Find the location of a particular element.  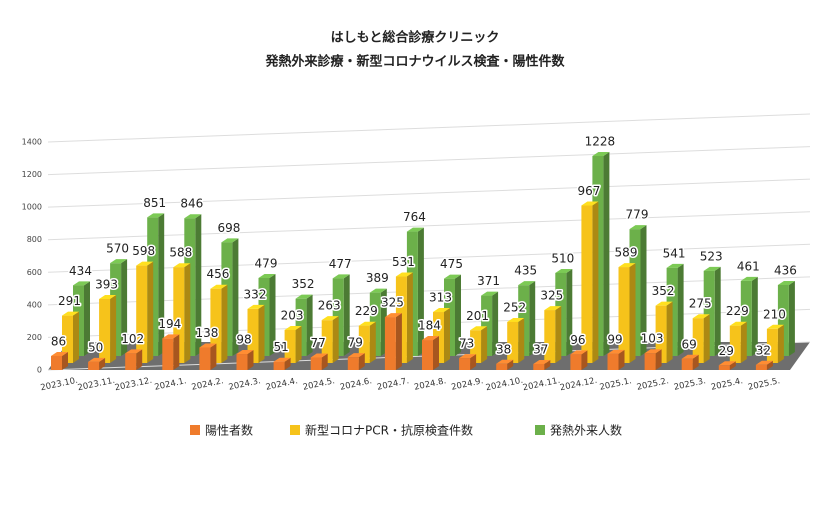

x-tick-label: 2024.7. is located at coordinates (393, 384).